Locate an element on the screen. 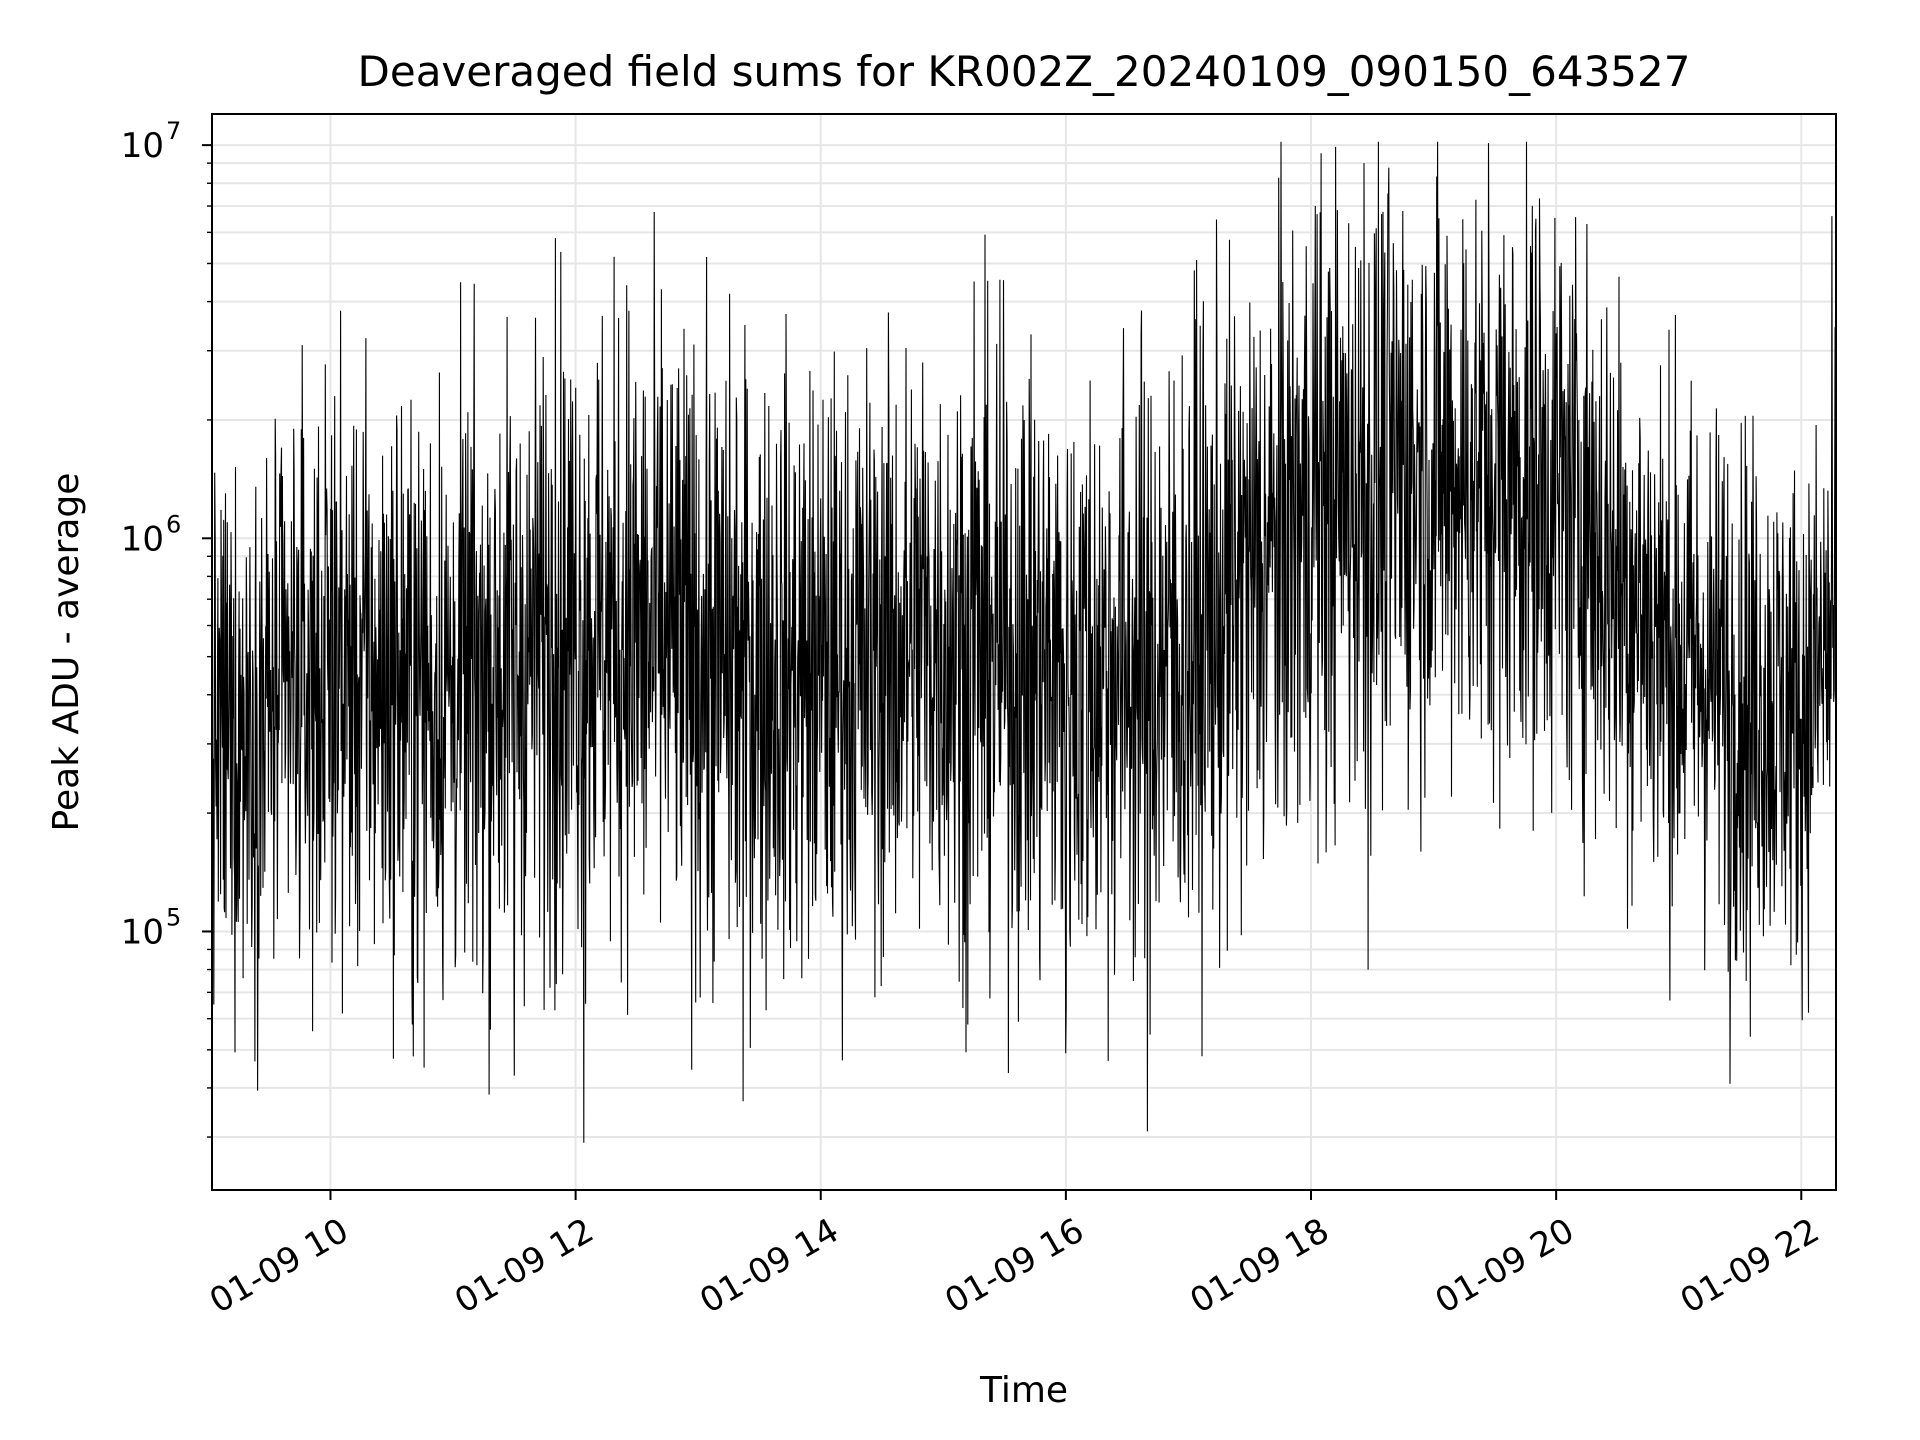 This screenshot has width=1920, height=1440. y-tick-exponent: 7 is located at coordinates (173, 131).